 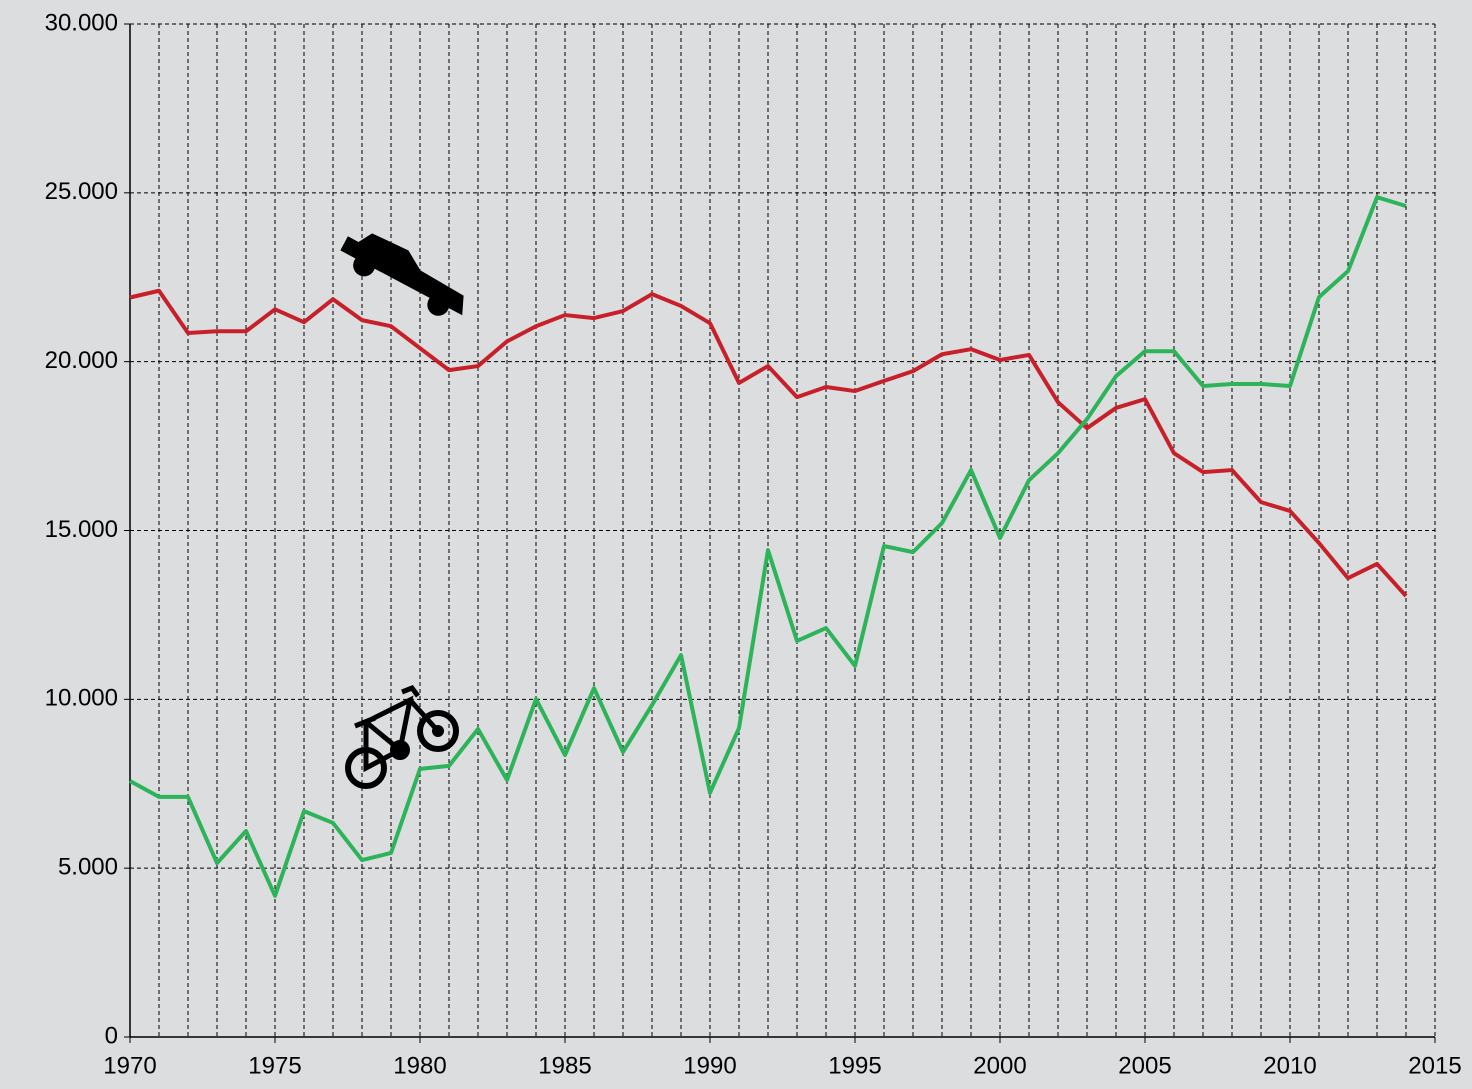 What do you see at coordinates (709, 1065) in the screenshot?
I see `x-tick-label: 1990` at bounding box center [709, 1065].